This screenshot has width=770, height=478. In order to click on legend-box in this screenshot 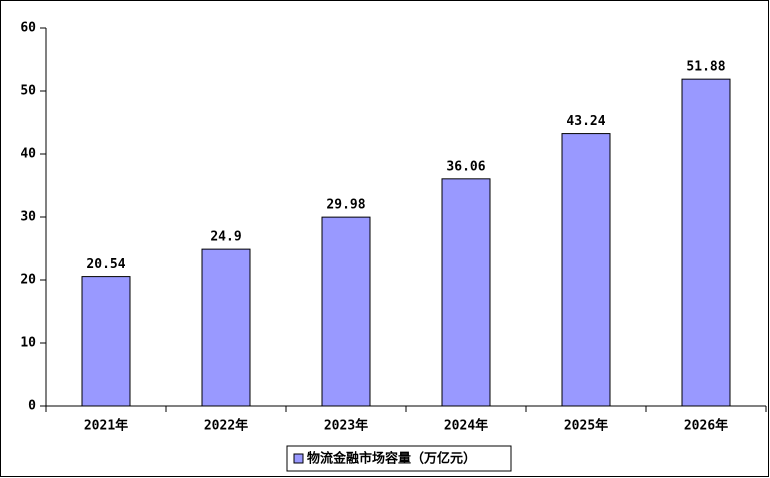, I will do `click(399, 458)`.